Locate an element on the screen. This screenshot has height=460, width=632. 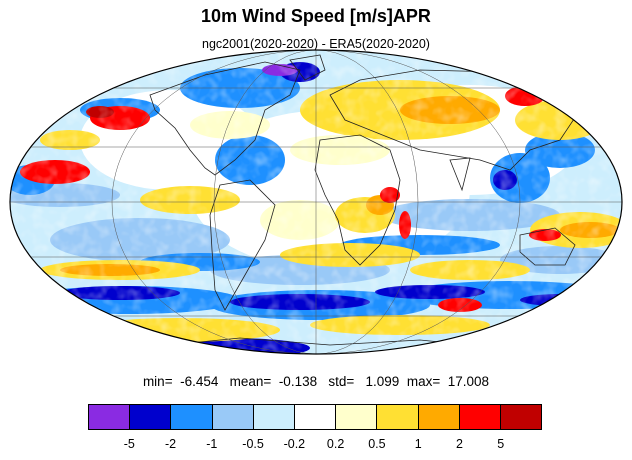
colorbar-label: 0.2 is located at coordinates (335, 444).